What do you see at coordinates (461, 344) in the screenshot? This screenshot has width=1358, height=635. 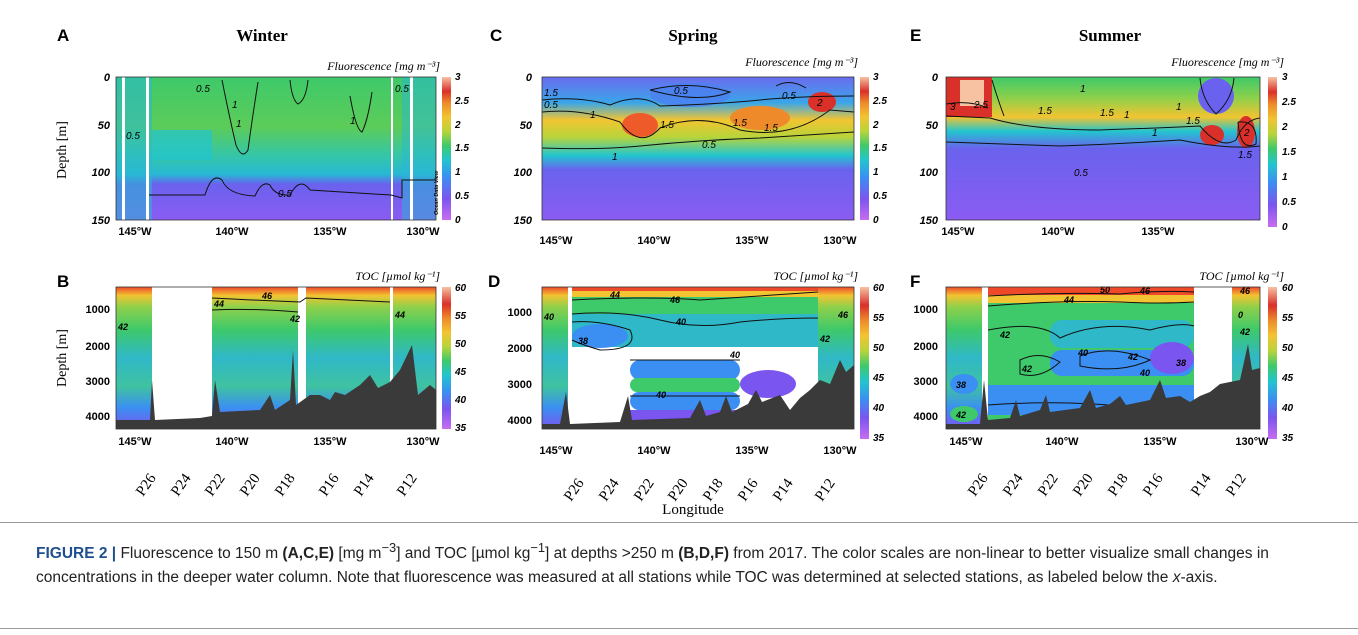 I see `colorbar-tick: 50` at bounding box center [461, 344].